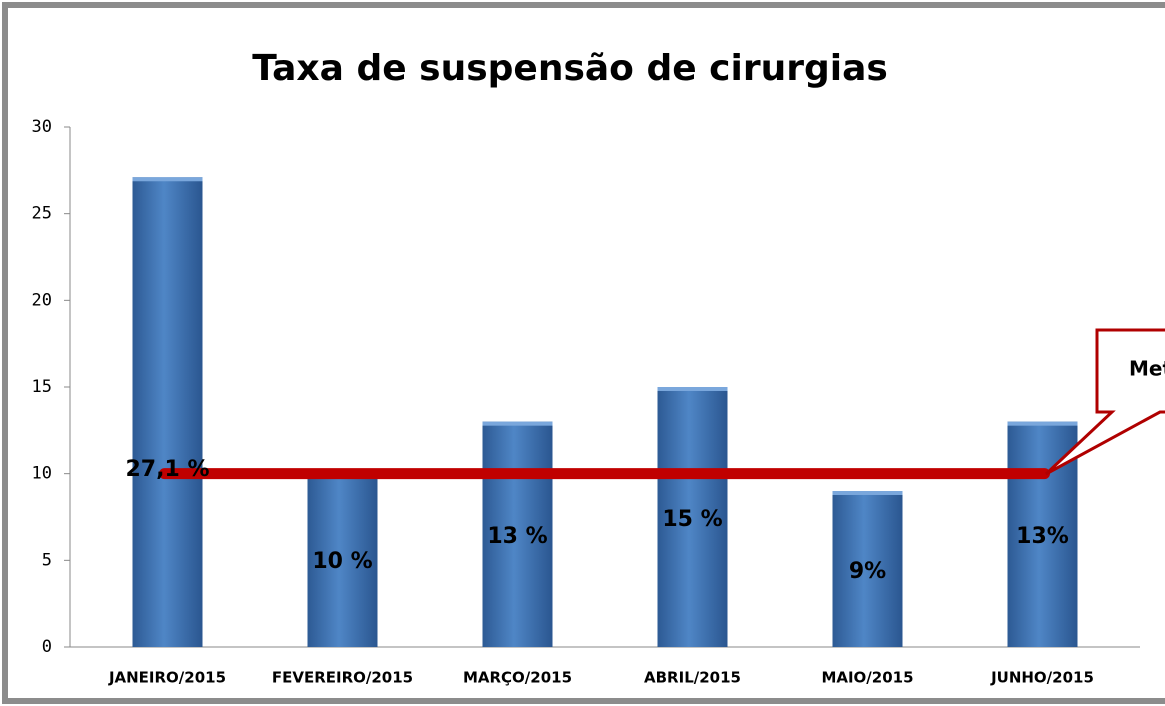 This screenshot has height=706, width=1165. What do you see at coordinates (42, 214) in the screenshot?
I see `y-tick-label: 25` at bounding box center [42, 214].